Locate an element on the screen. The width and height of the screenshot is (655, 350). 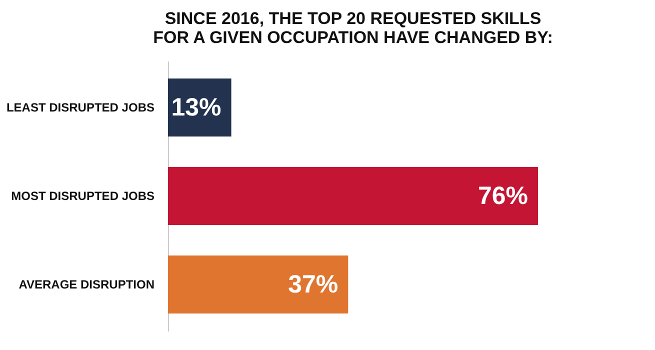
chart-title: SINCE 2016, THE TOP 20 REQUESTED SKILLS FOR A GIVEN OCCUPATION HAVE CHANGED BY: is located at coordinates (353, 28).